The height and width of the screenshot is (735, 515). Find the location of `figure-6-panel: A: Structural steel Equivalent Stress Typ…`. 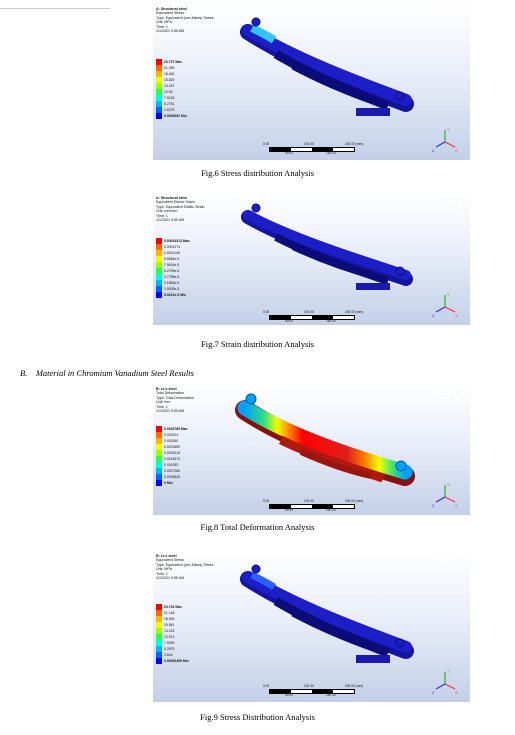

figure-6-panel: A: Structural steel Equivalent Stress Typ… is located at coordinates (311, 82).